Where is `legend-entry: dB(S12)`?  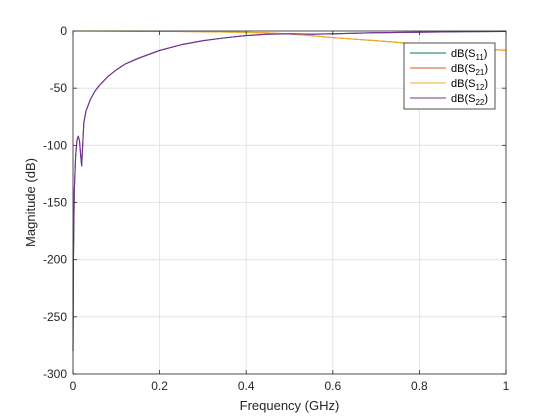 legend-entry: dB(S12) is located at coordinates (469, 85).